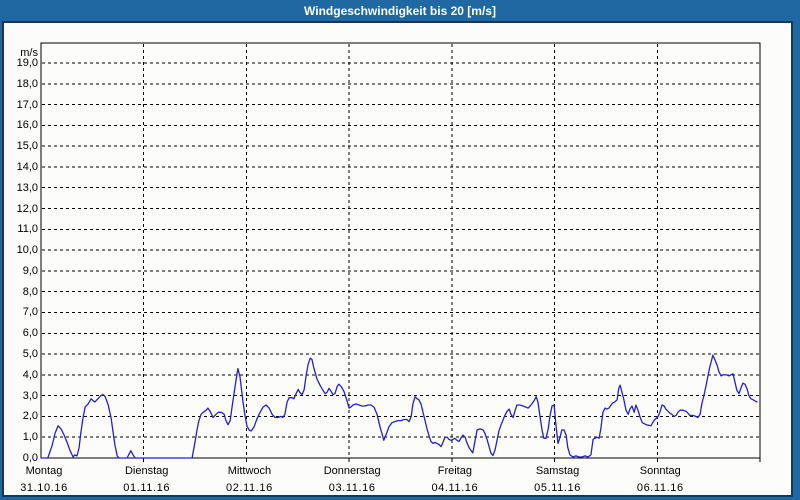 The height and width of the screenshot is (500, 800). Describe the element at coordinates (27, 83) in the screenshot. I see `y-tick-label: 18,0` at that location.